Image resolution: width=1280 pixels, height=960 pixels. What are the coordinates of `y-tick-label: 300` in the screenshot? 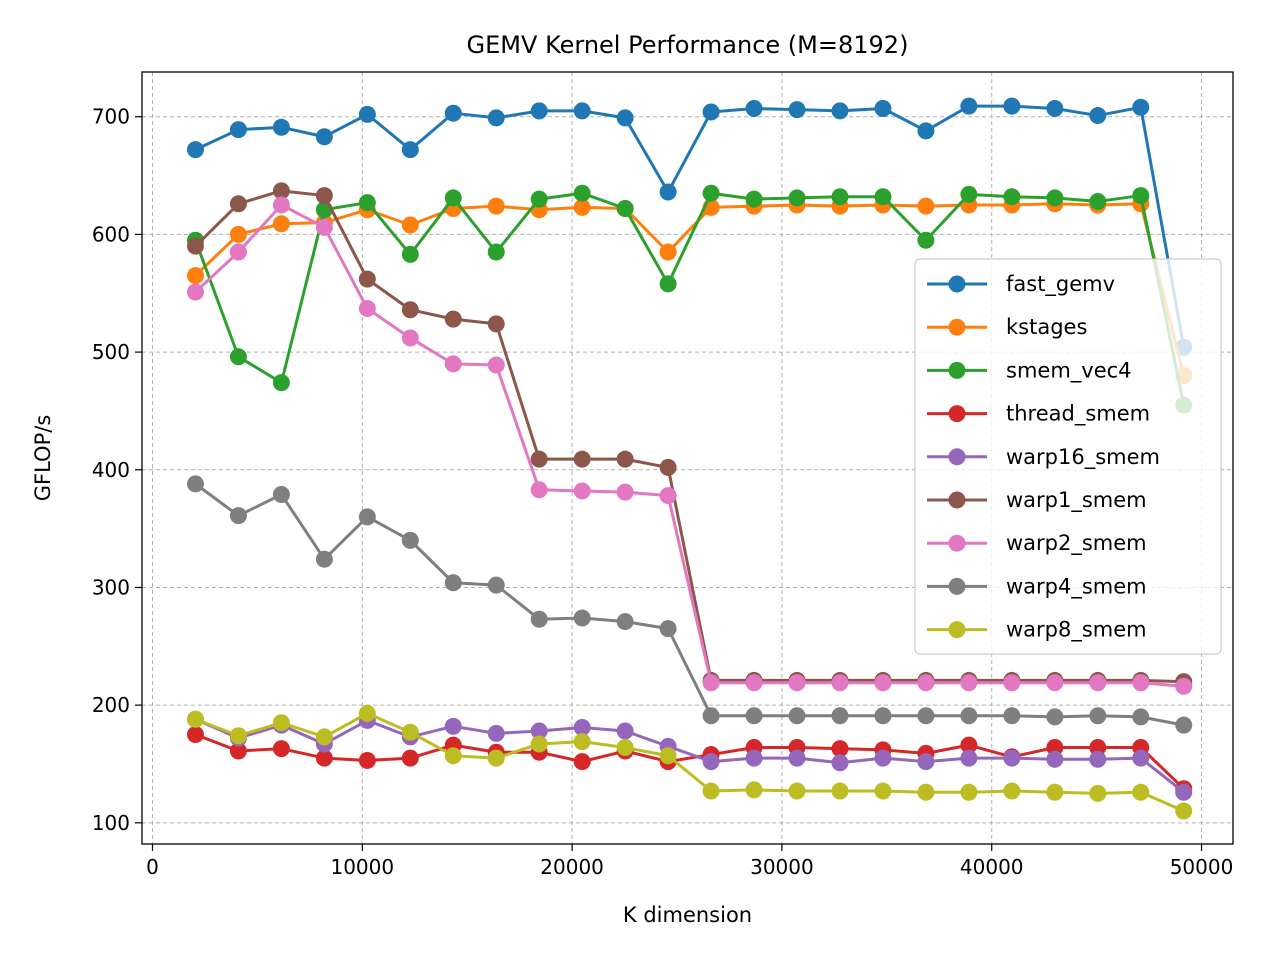 It's located at (111, 587).